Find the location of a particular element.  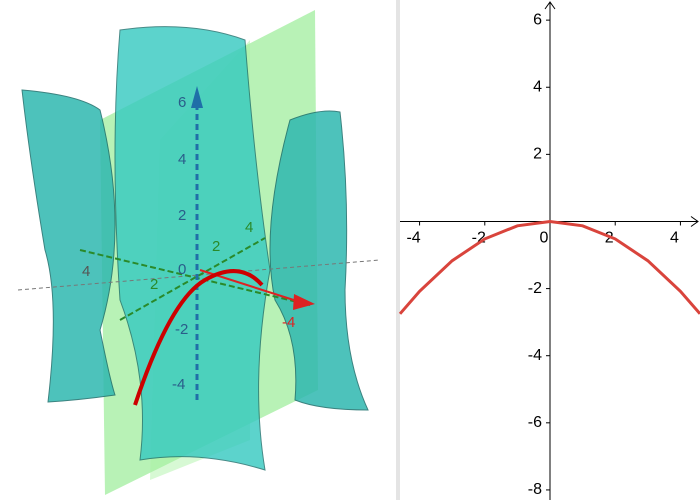

x-tick-label: 4 is located at coordinates (674, 238).